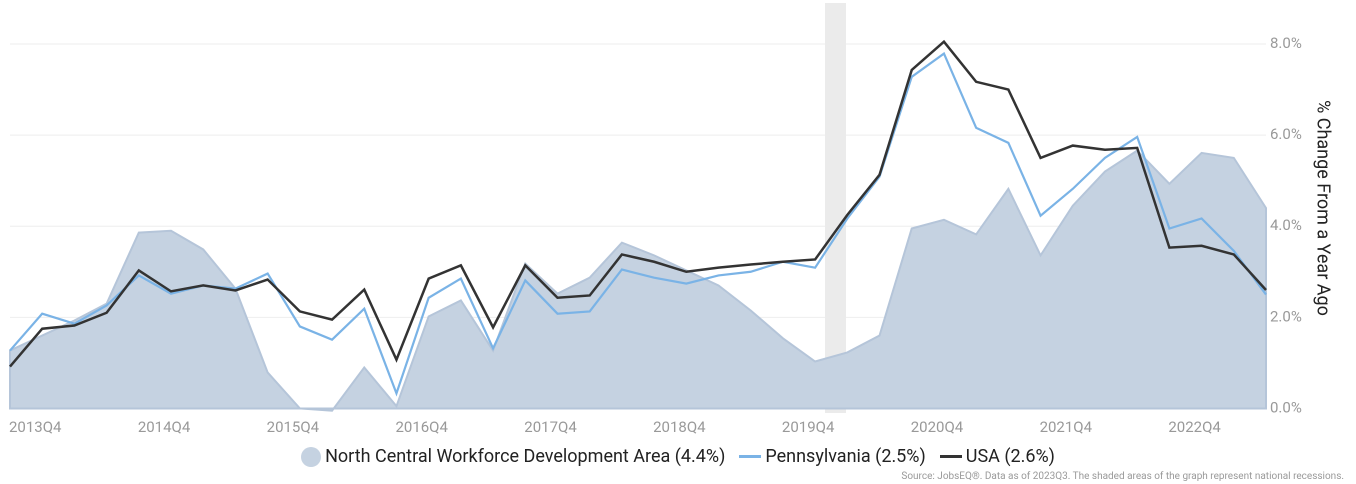 The height and width of the screenshot is (484, 1356). I want to click on x-tick-label: 2014Q4, so click(164, 427).